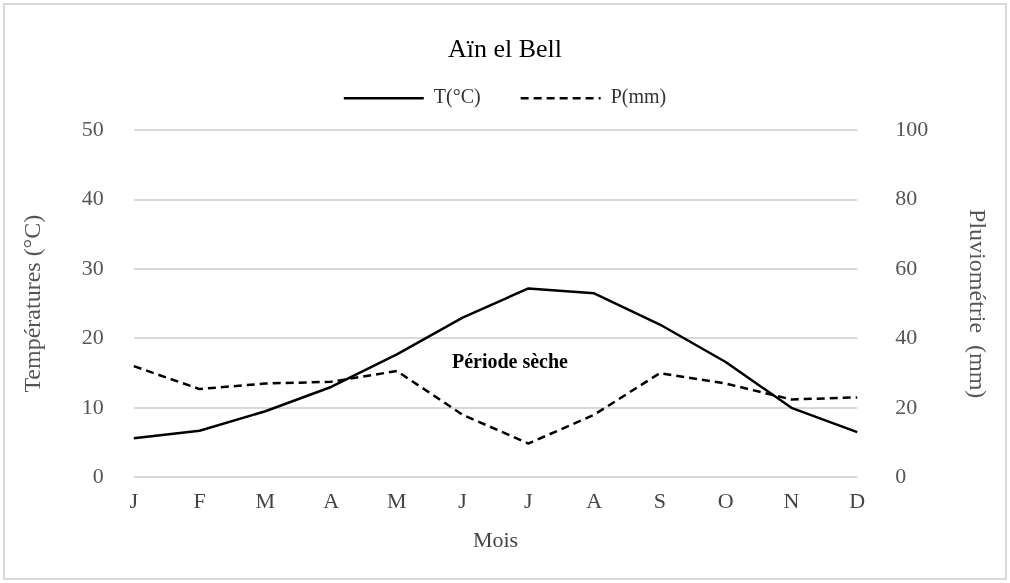 The height and width of the screenshot is (583, 1010). Describe the element at coordinates (906, 267) in the screenshot. I see `y2-tick-label: 60` at that location.